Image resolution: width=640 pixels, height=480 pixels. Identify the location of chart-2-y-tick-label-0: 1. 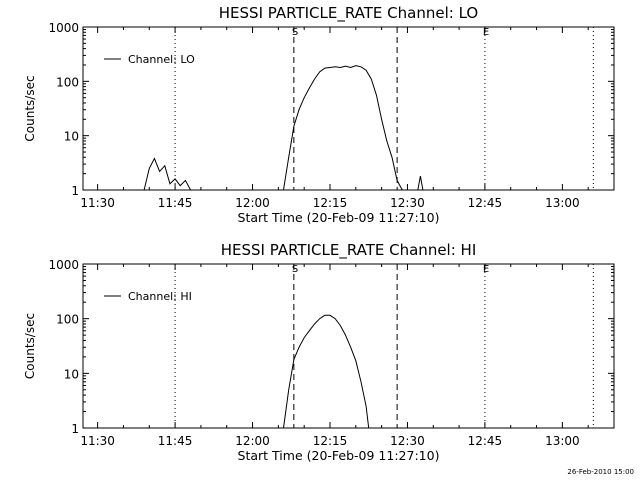
(75, 429).